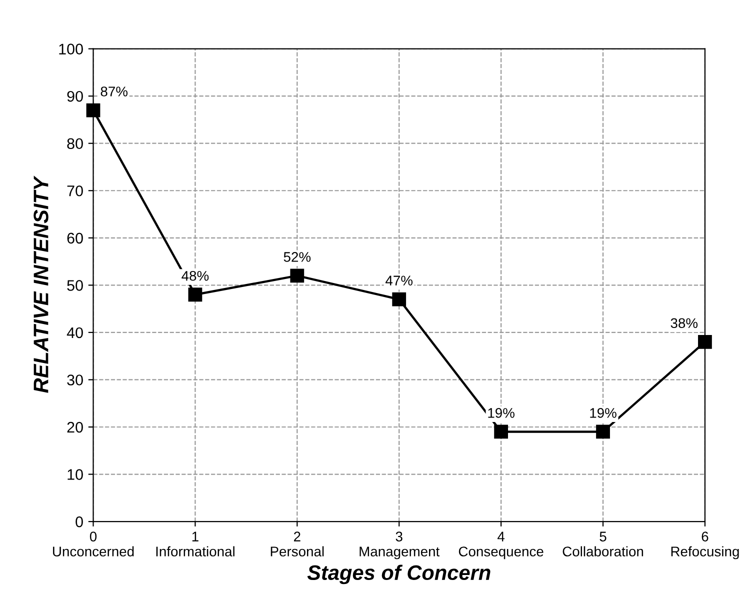 The width and height of the screenshot is (746, 610). Describe the element at coordinates (41, 284) in the screenshot. I see `y-axis-title: RELATIVE INTENSITY` at that location.